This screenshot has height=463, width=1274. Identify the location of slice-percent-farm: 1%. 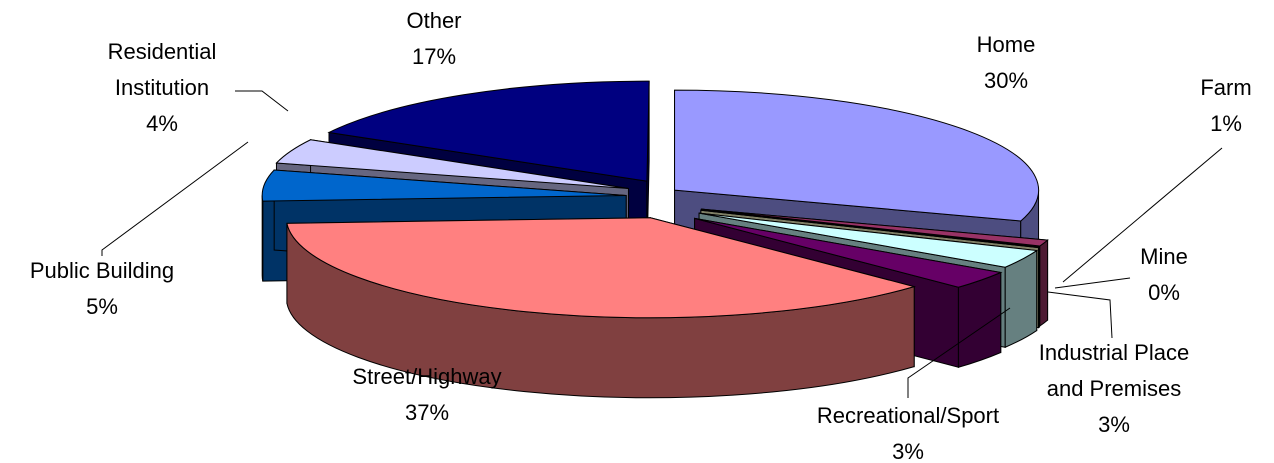
(1226, 123).